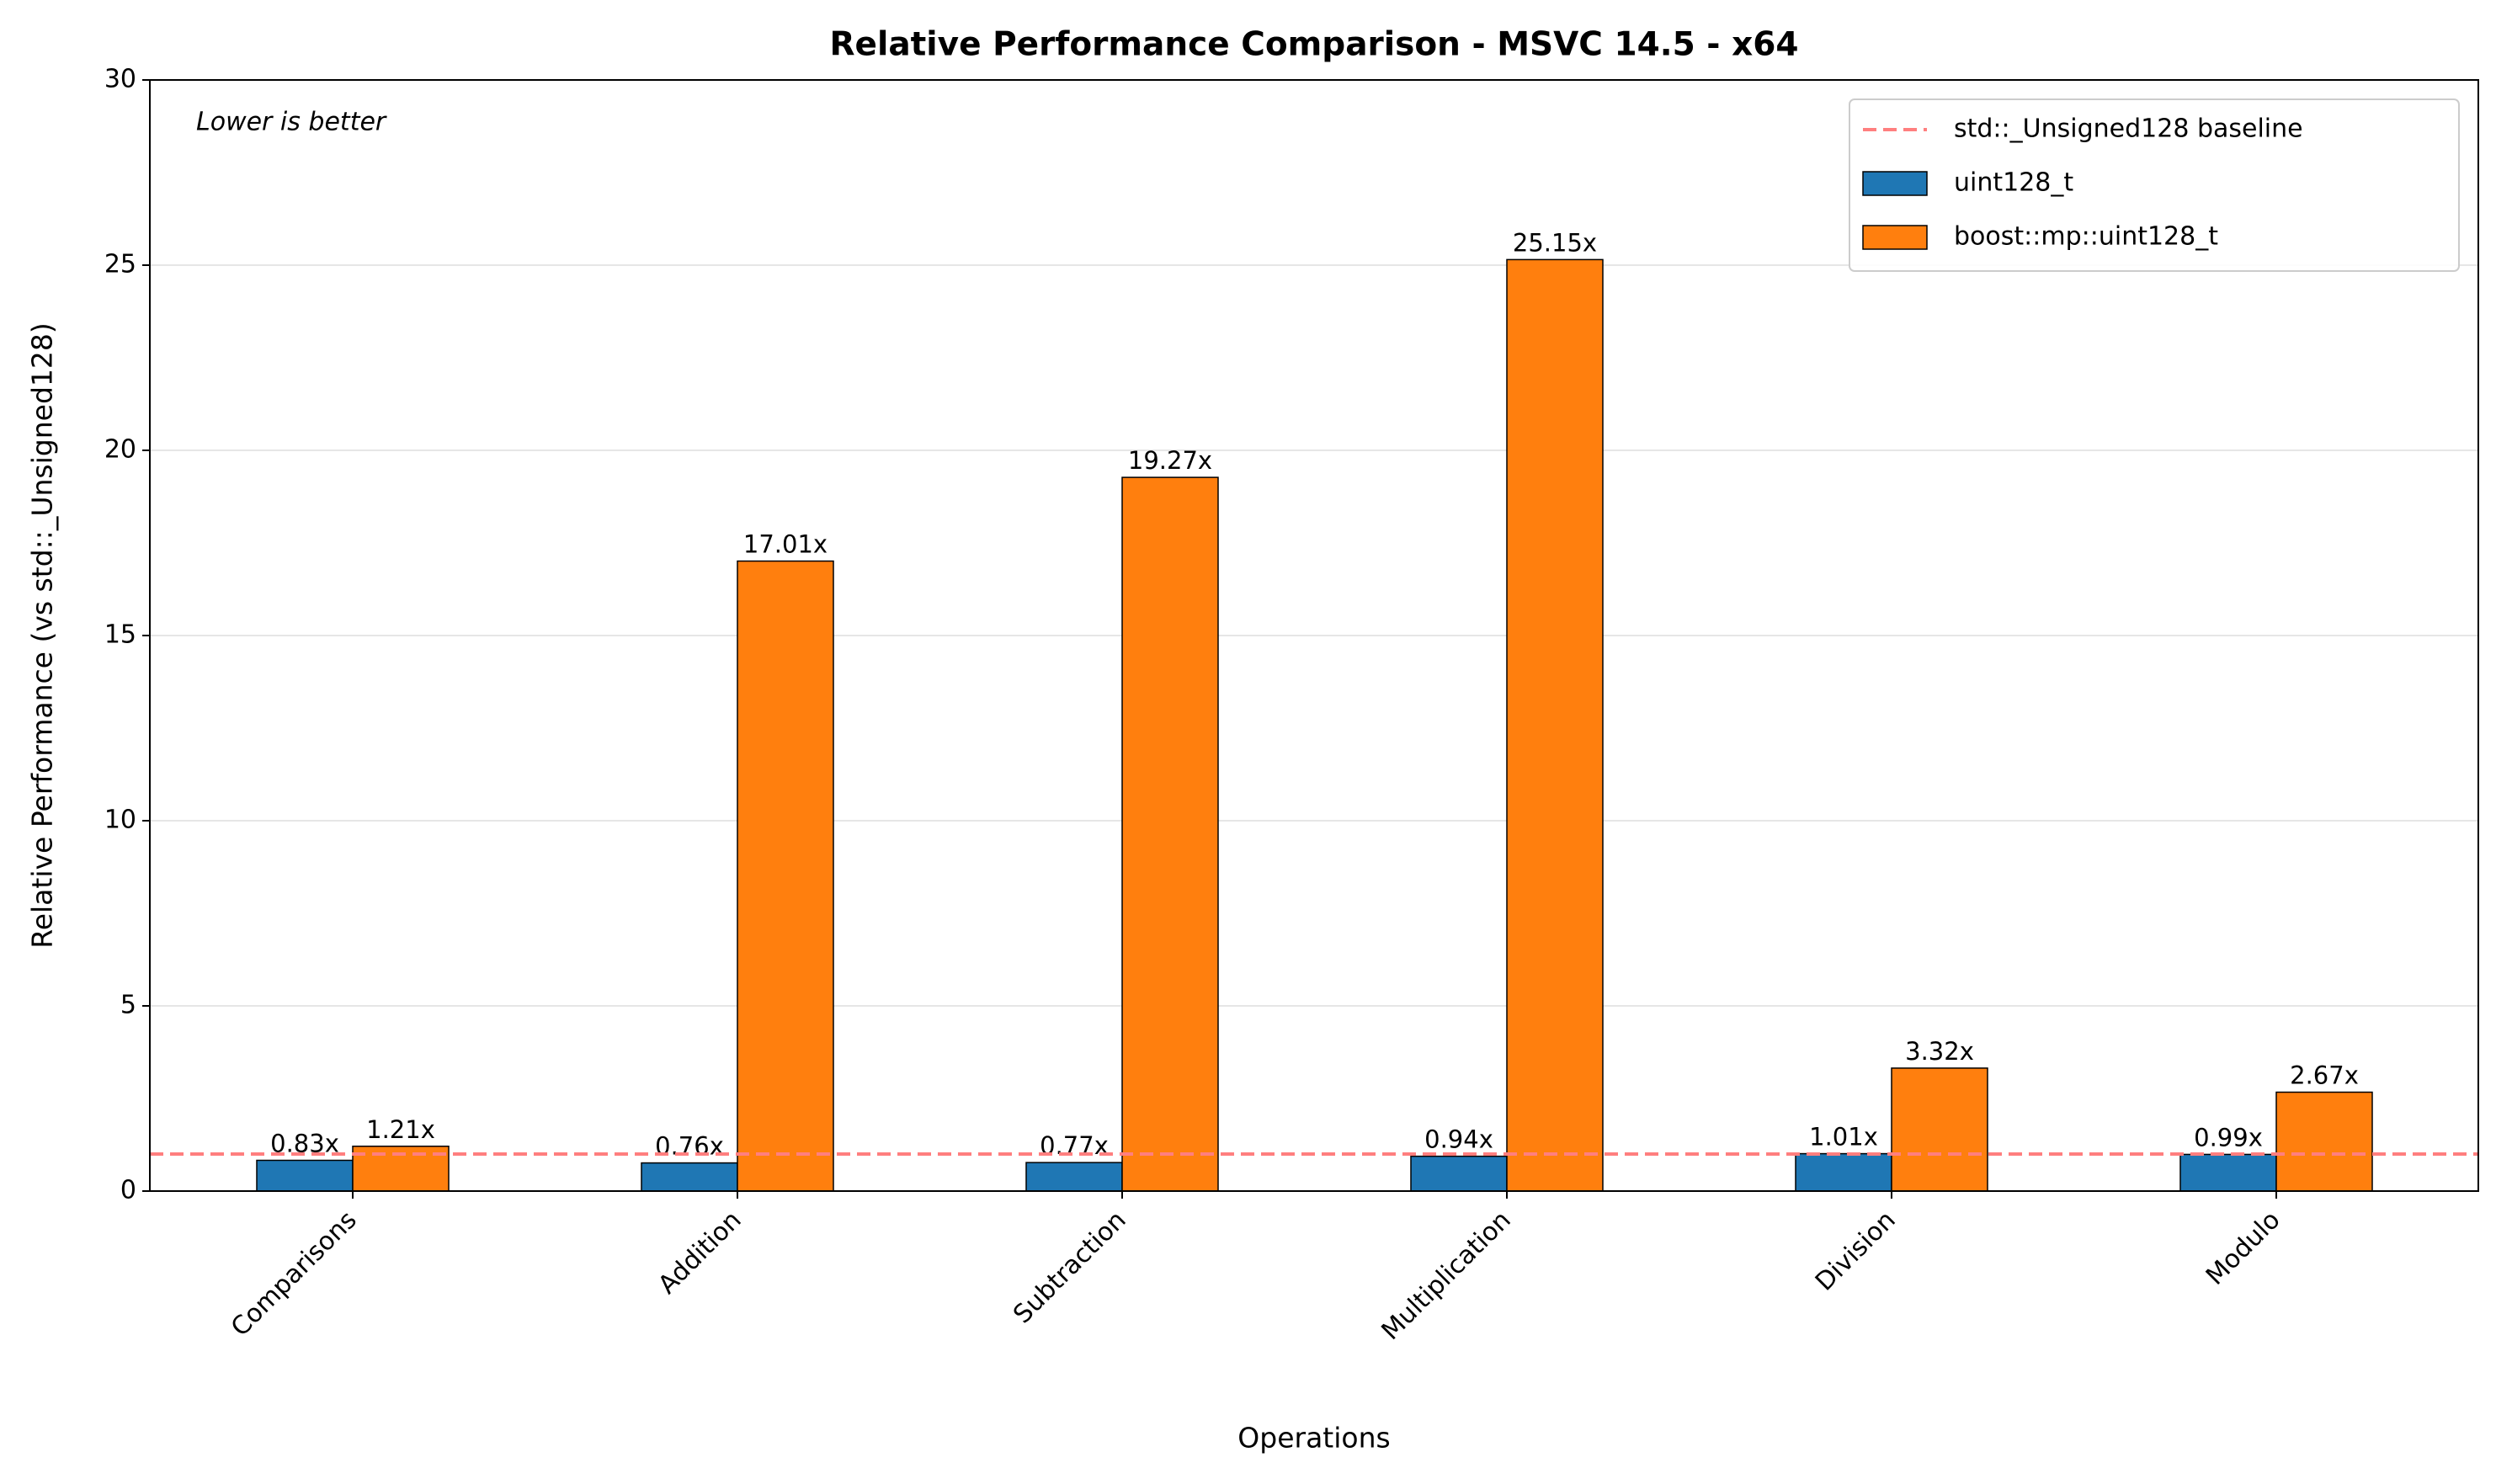 This screenshot has height=1484, width=2496. I want to click on value-label: 1.21x, so click(400, 1129).